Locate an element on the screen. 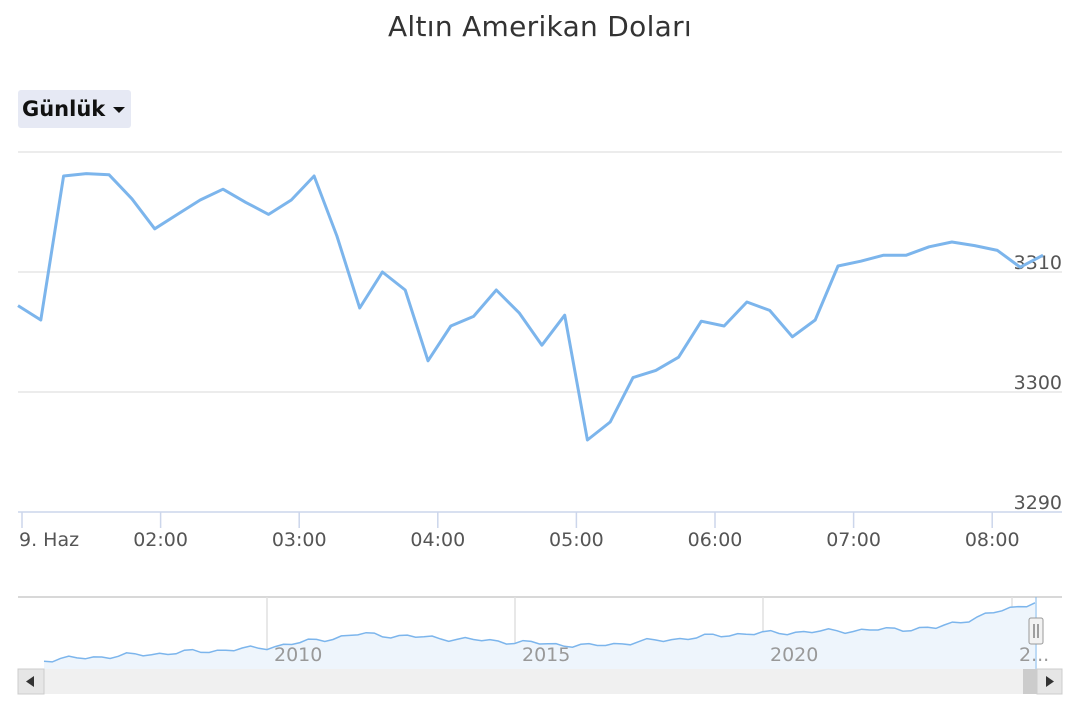 This screenshot has width=1080, height=720. y-tick-label: 3300 is located at coordinates (1038, 383).